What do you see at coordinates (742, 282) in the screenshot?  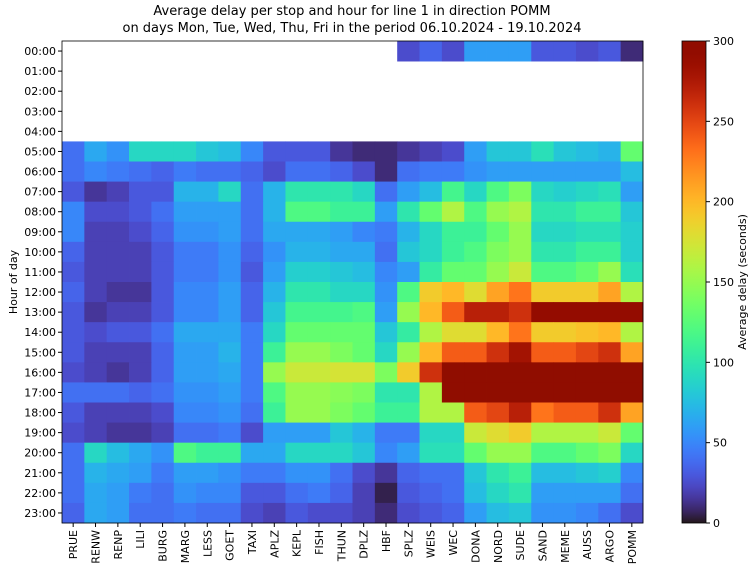 I see `colorbar-label: Average delay (seconds)` at bounding box center [742, 282].